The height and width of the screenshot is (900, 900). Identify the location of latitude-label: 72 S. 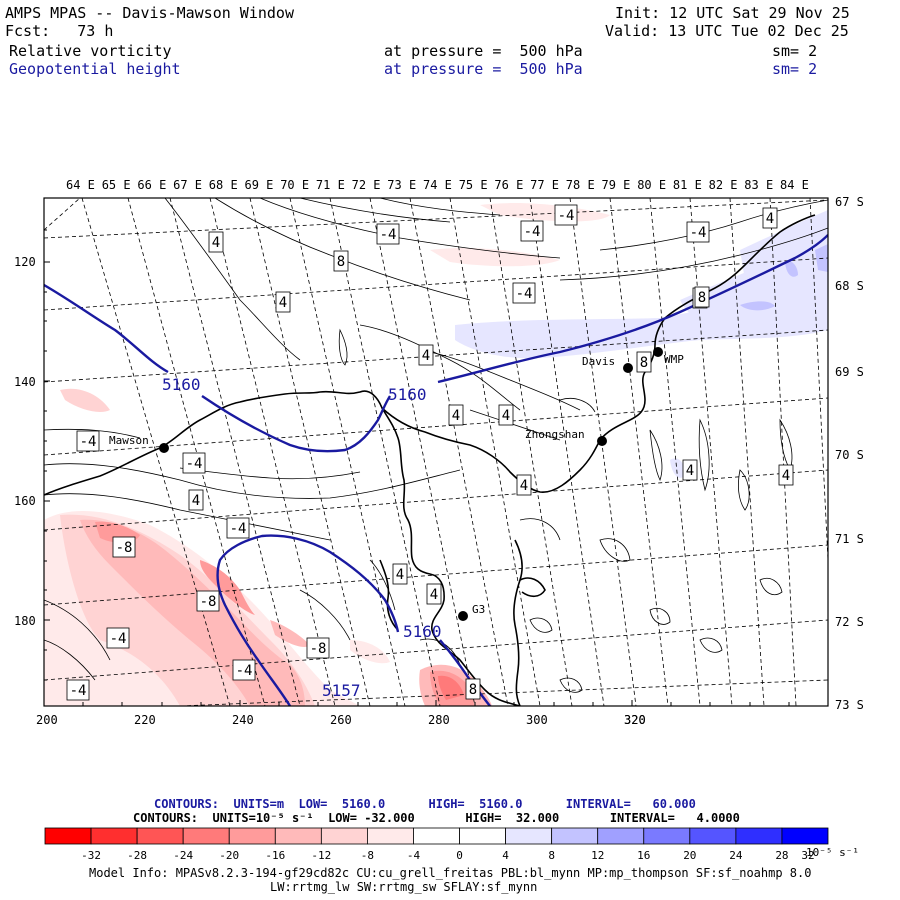
(849, 622).